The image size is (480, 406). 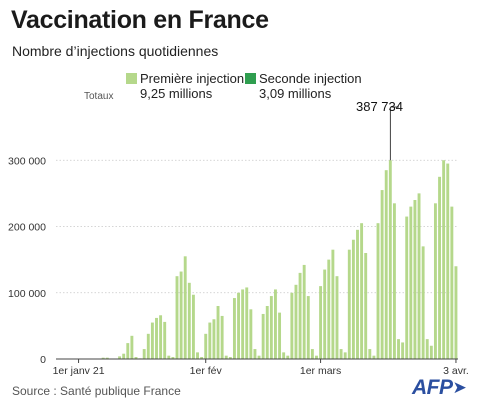 I want to click on legend-swatch-second, so click(x=250, y=78).